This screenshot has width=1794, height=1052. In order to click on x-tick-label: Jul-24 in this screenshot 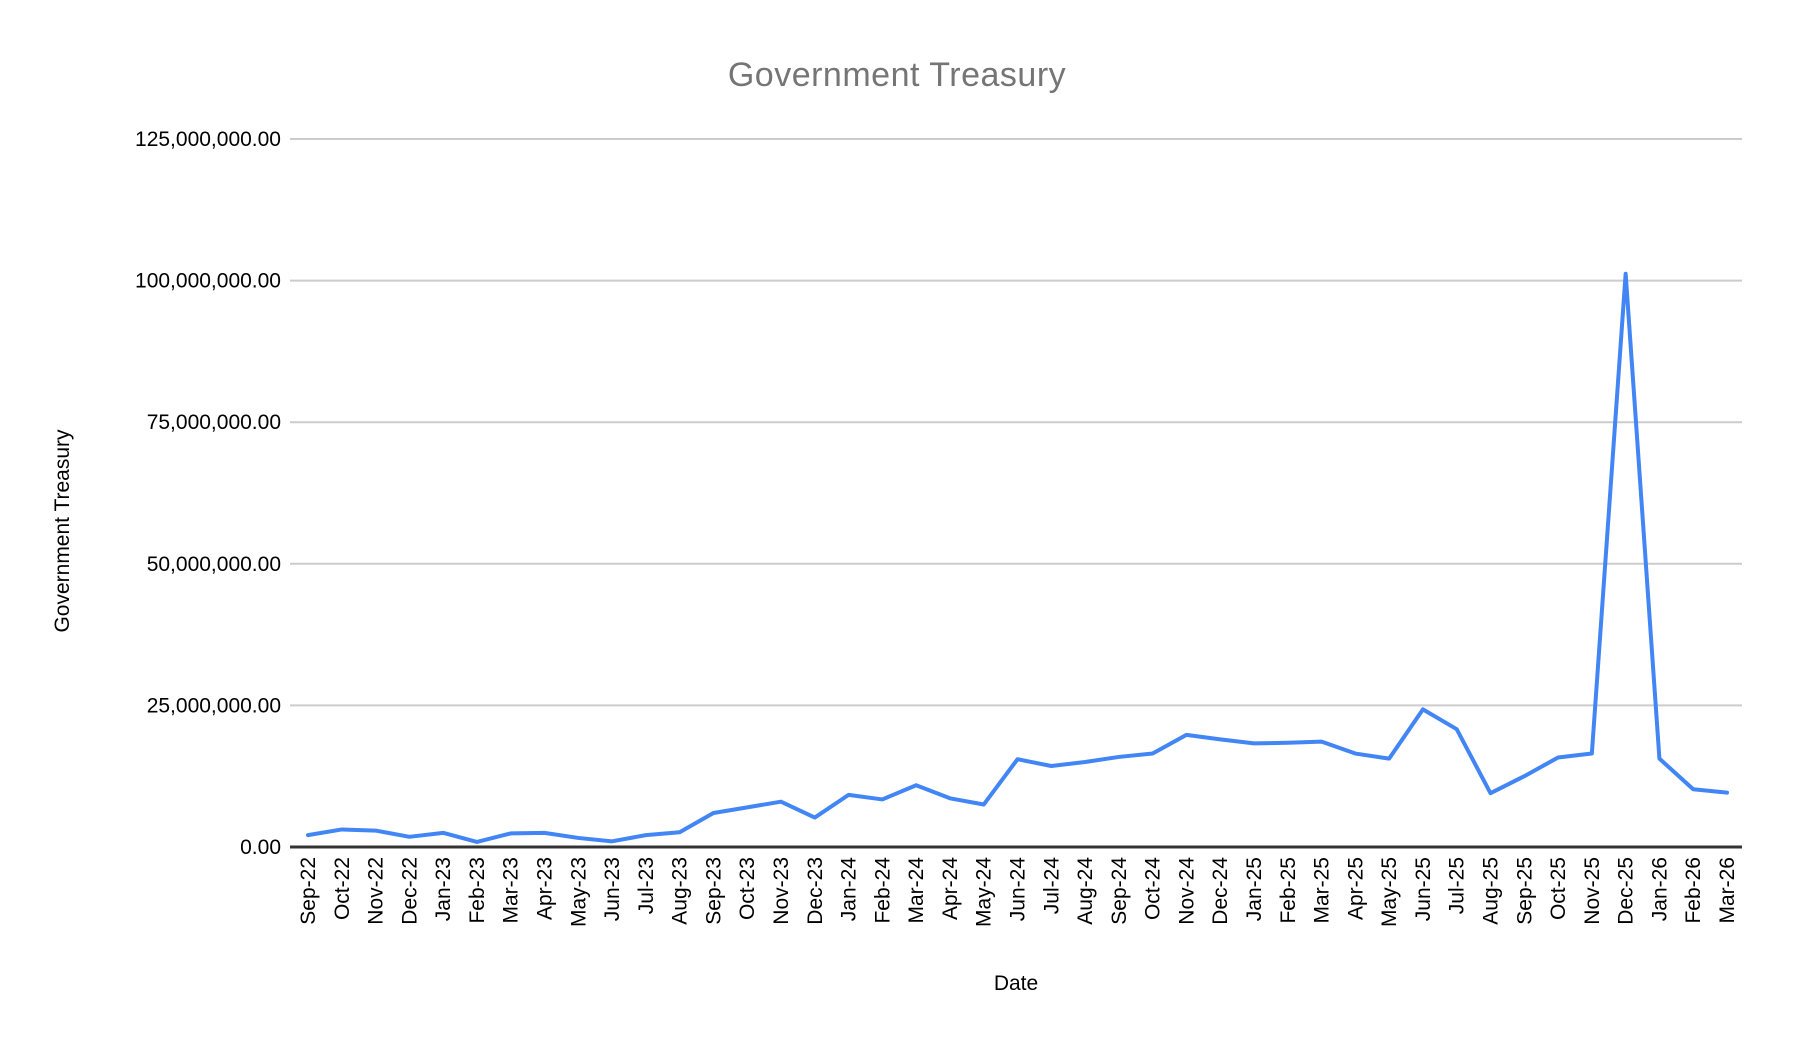, I will do `click(1051, 886)`.